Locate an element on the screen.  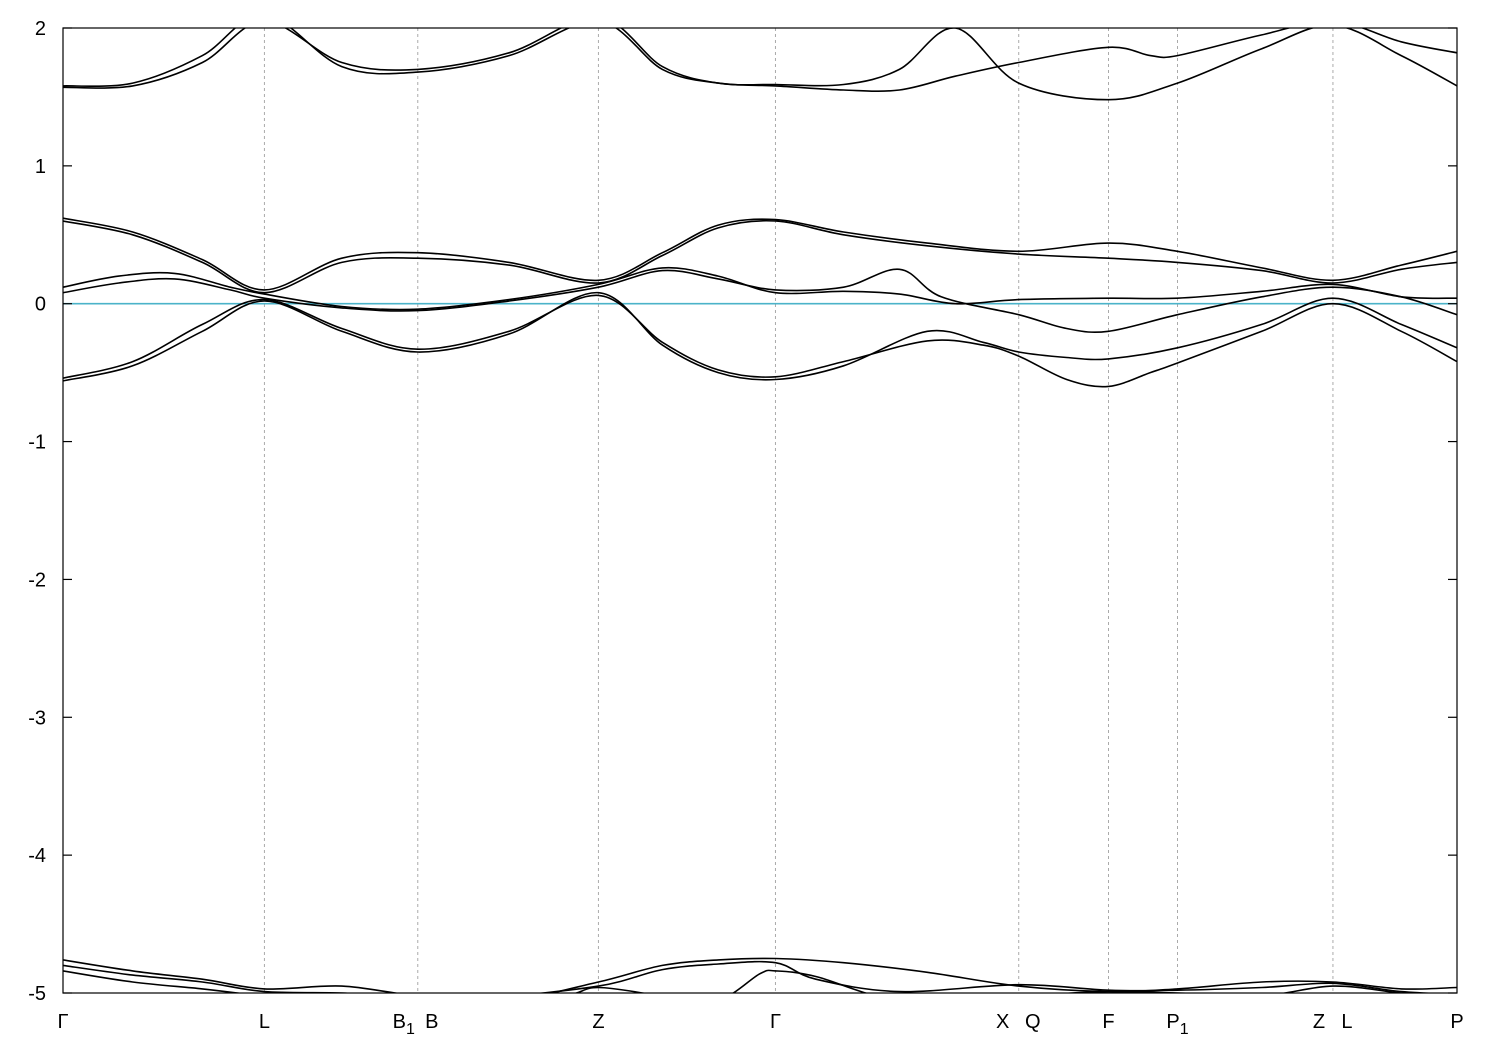
ytick-label: -4 is located at coordinates (37, 856).